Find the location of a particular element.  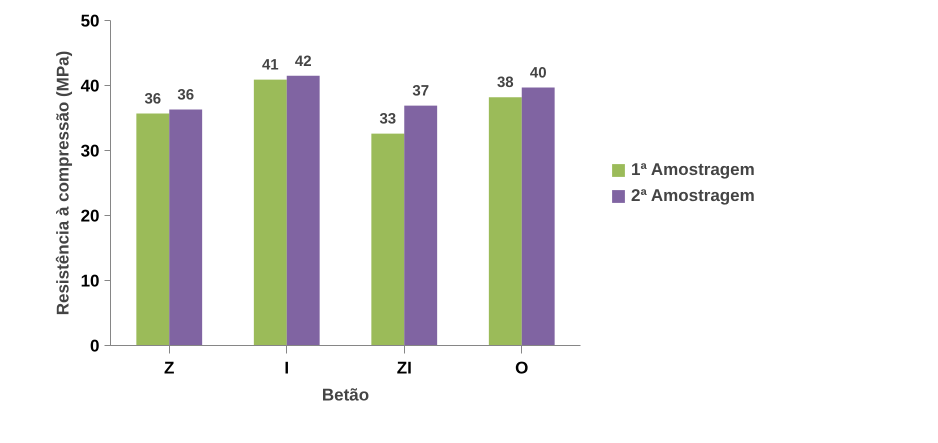

x-axis-title: Betão is located at coordinates (346, 395).